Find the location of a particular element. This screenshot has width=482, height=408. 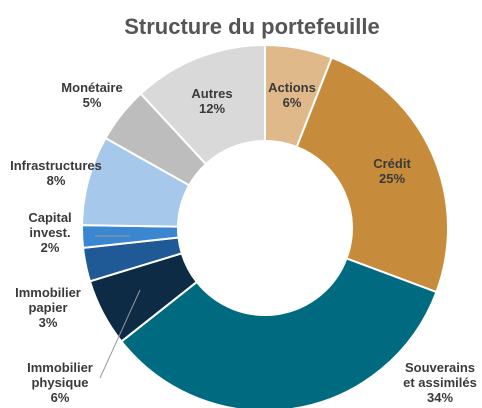

slice-label: Monétaire 5% is located at coordinates (91, 95).